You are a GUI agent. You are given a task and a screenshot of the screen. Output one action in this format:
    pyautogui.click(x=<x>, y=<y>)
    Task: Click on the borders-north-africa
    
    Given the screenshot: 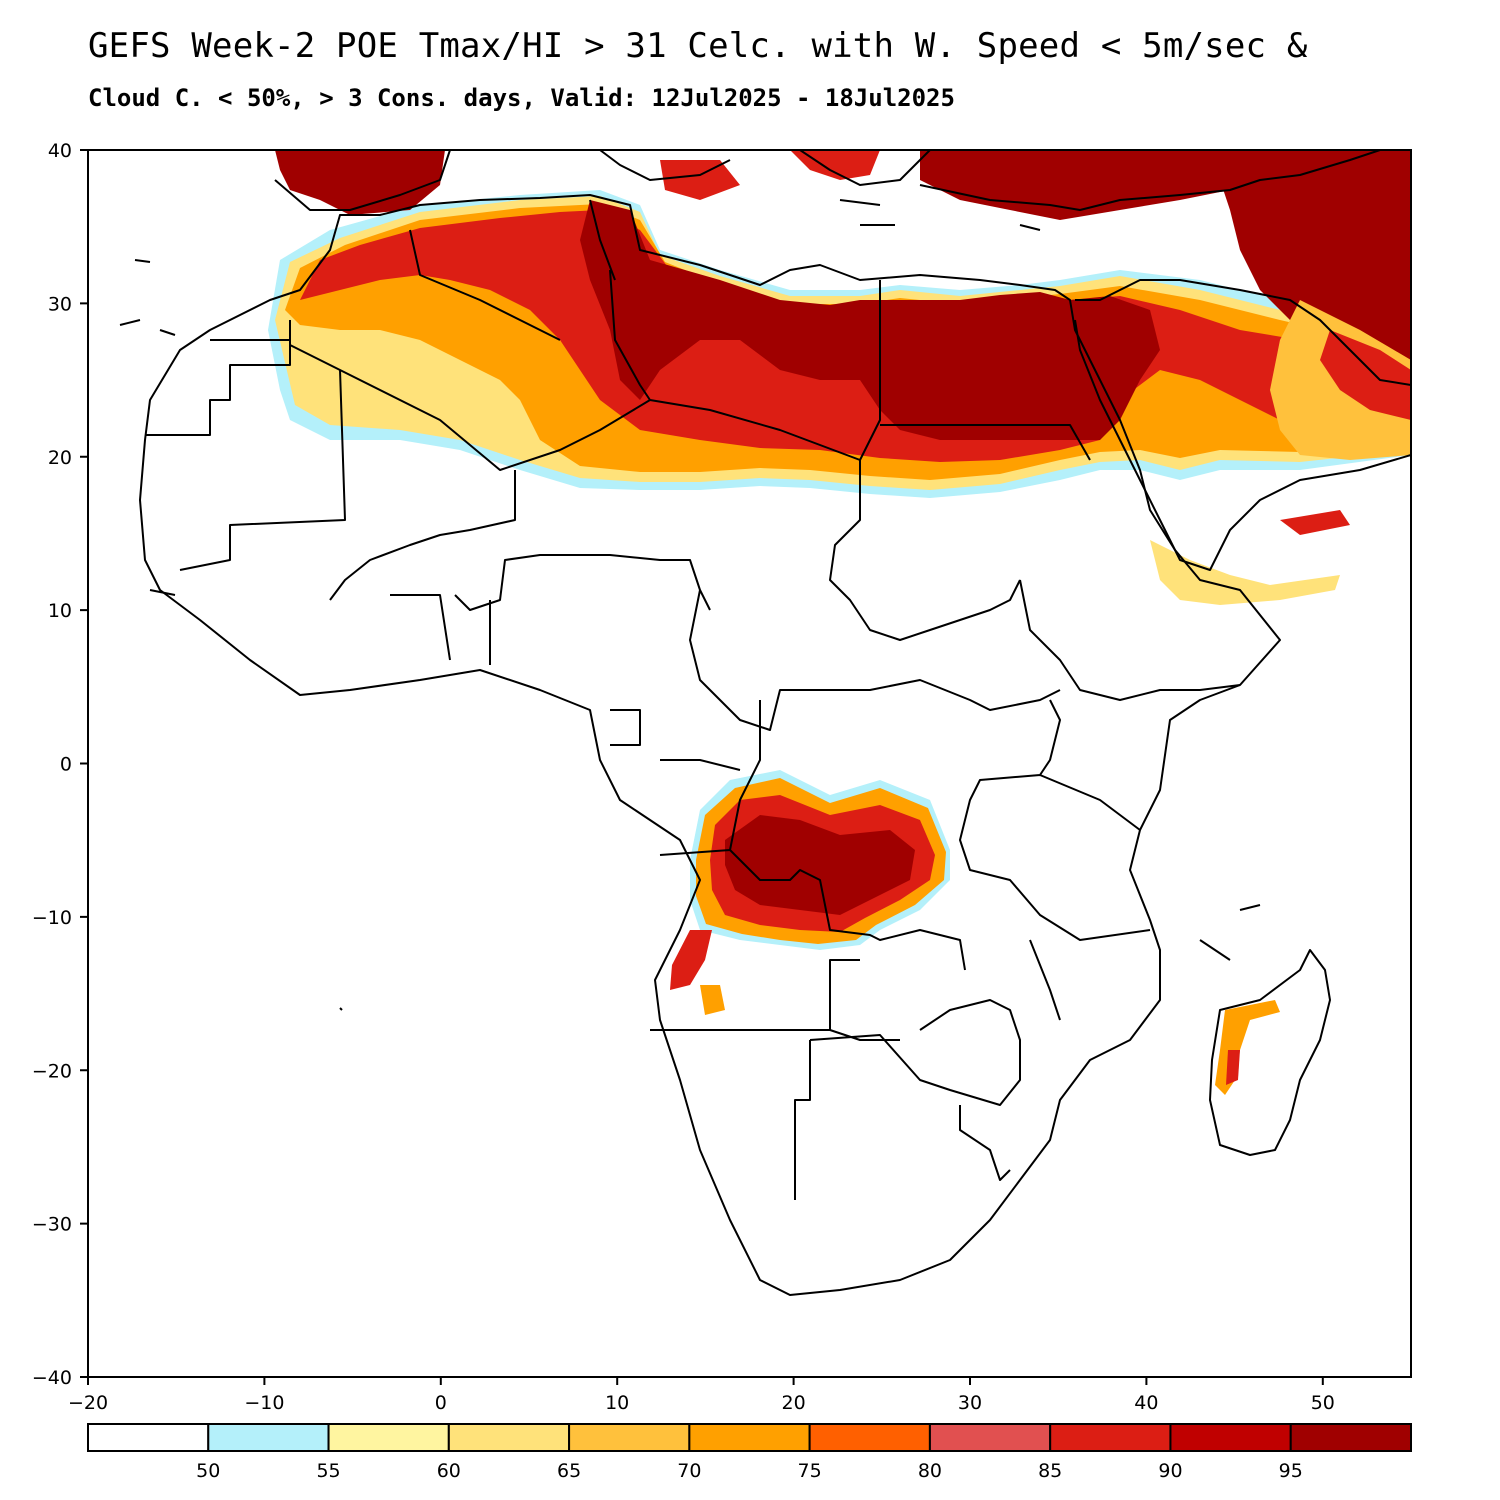 What is the action you would take?
    pyautogui.click(x=690, y=335)
    